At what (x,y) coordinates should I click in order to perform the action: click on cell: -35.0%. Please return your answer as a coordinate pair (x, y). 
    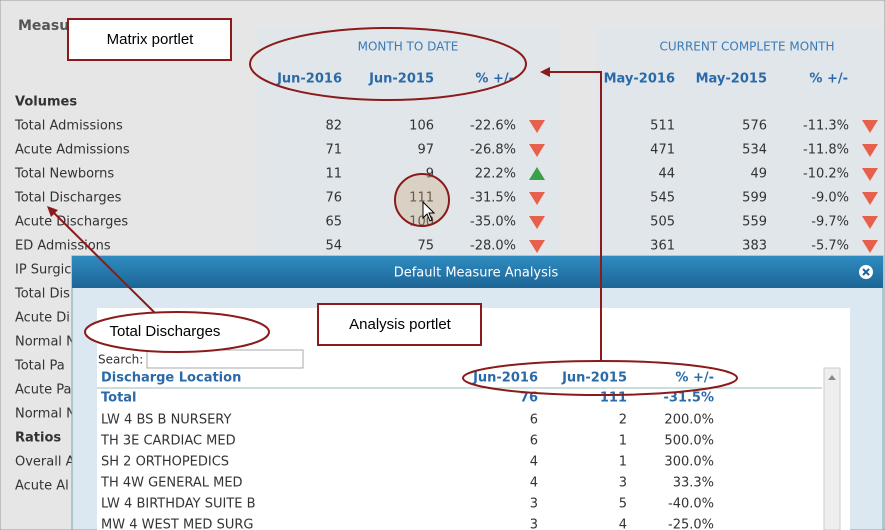
    Looking at the image, I should click on (493, 222).